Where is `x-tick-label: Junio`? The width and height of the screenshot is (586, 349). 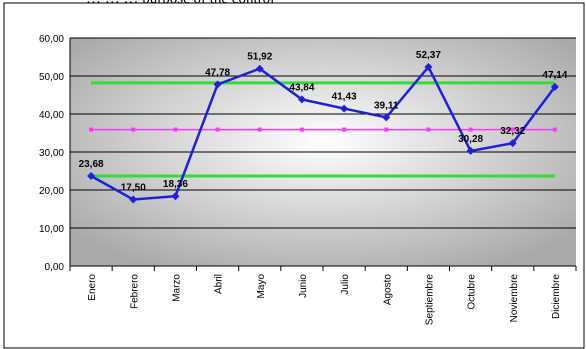
x-tick-label: Junio is located at coordinates (303, 286).